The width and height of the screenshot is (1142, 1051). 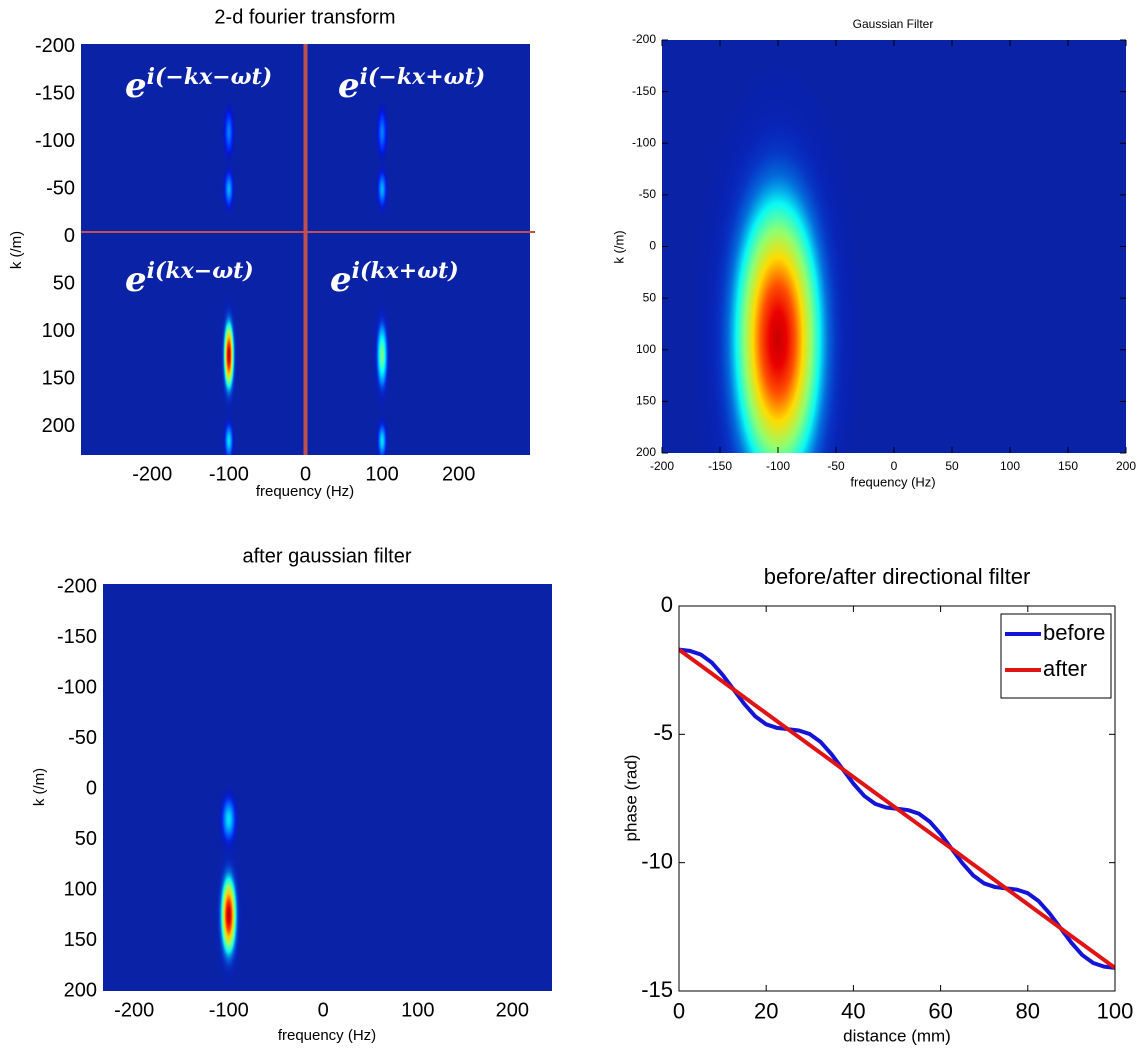 I want to click on series-line, so click(x=897, y=809).